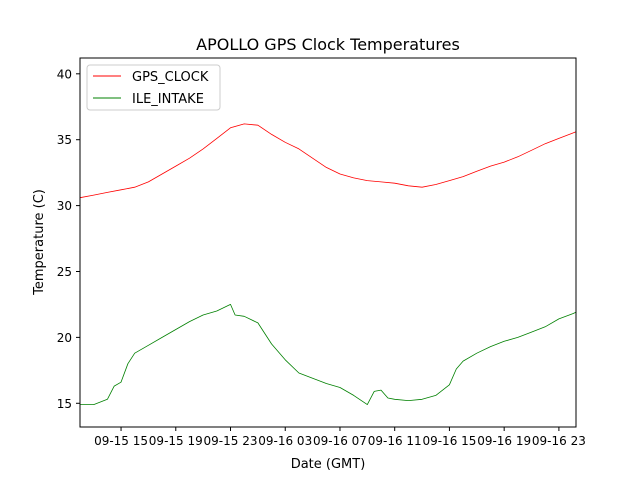  What do you see at coordinates (176, 441) in the screenshot?
I see `x-tick-label: 09-15 19` at bounding box center [176, 441].